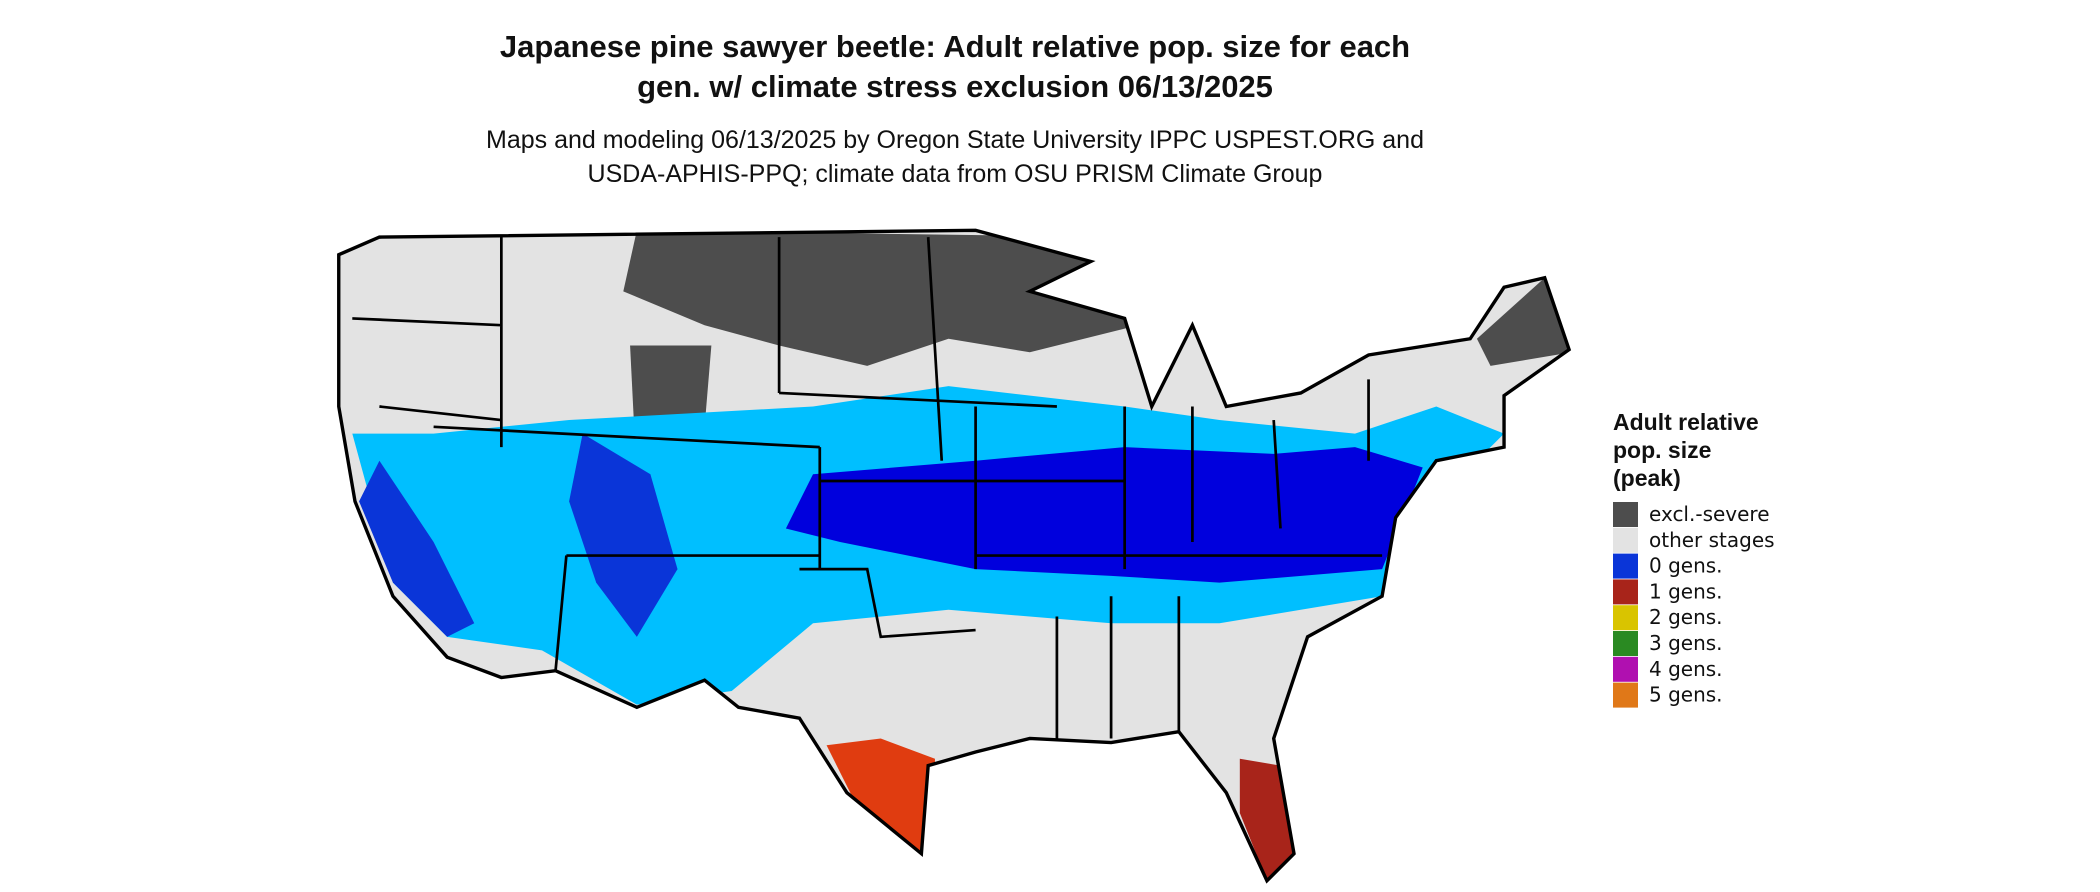 The image size is (2100, 892). I want to click on legend-label: 3 gens., so click(1686, 643).